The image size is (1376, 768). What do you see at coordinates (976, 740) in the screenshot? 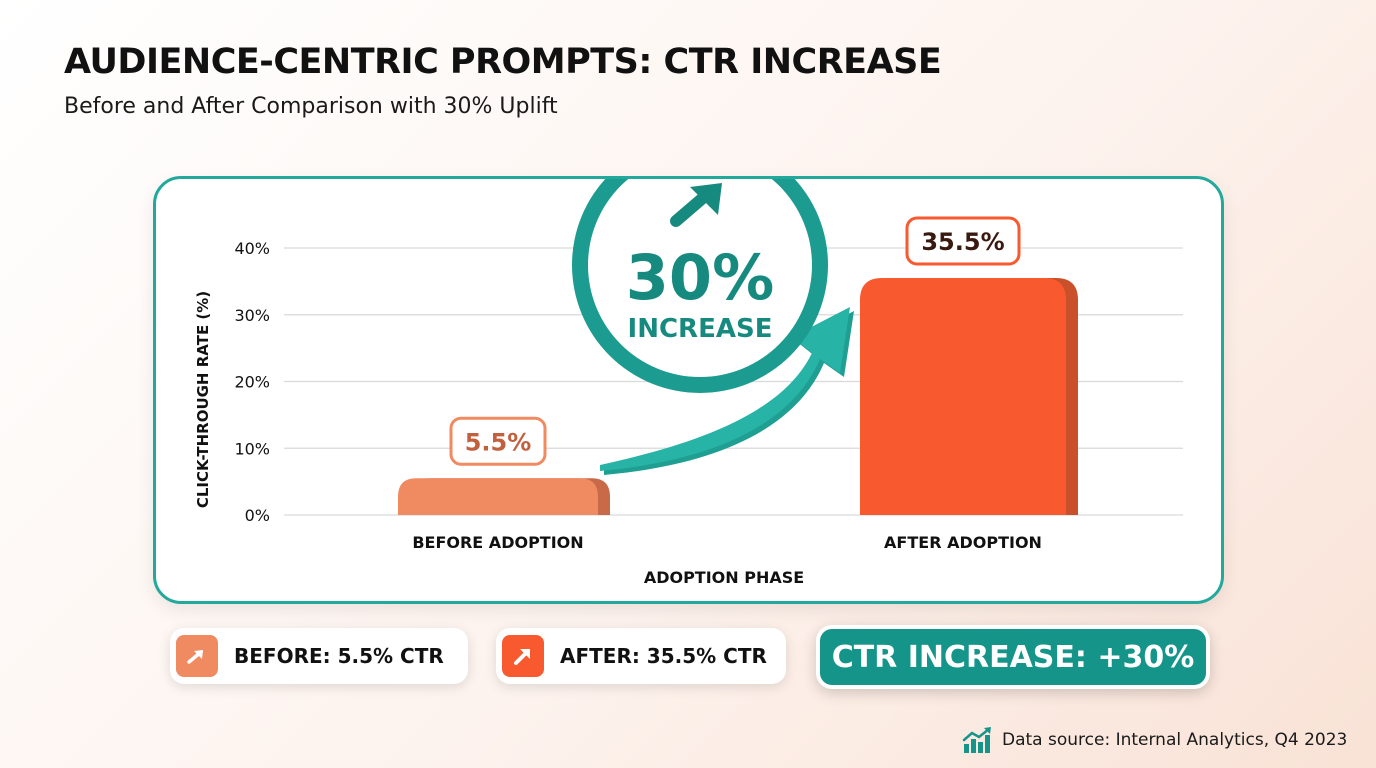
I see `bar-chart-growth-icon` at bounding box center [976, 740].